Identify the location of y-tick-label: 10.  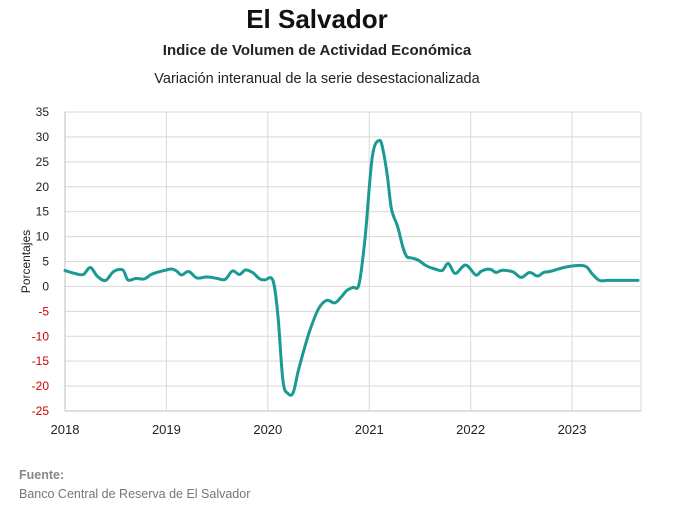
(43, 237).